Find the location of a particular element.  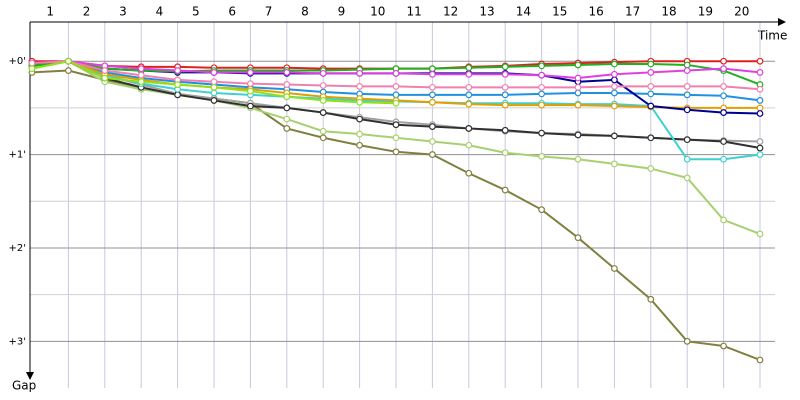

x-tick-label: 5 is located at coordinates (196, 12).